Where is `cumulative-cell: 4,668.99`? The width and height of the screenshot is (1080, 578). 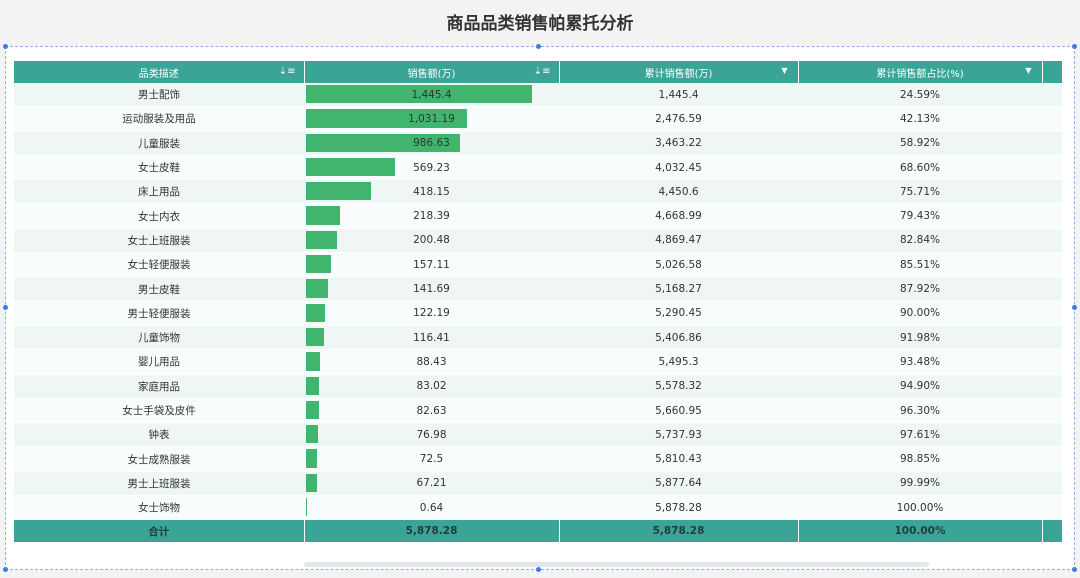
cumulative-cell: 4,668.99 is located at coordinates (678, 216).